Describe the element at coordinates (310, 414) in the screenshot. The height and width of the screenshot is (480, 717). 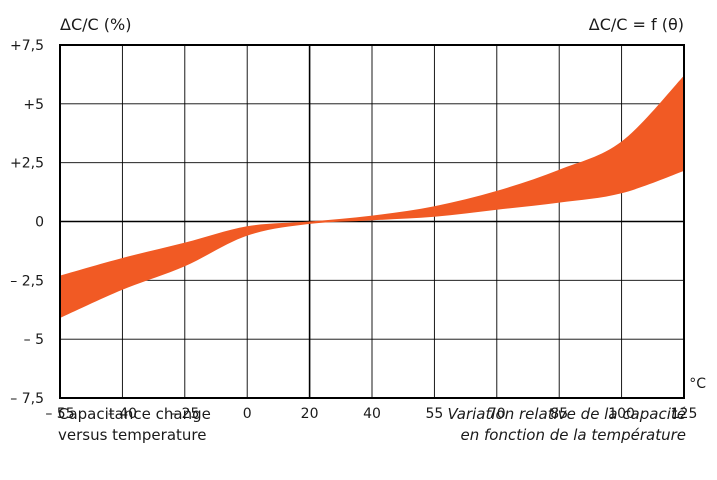
I see `x-tick-label: 20` at that location.